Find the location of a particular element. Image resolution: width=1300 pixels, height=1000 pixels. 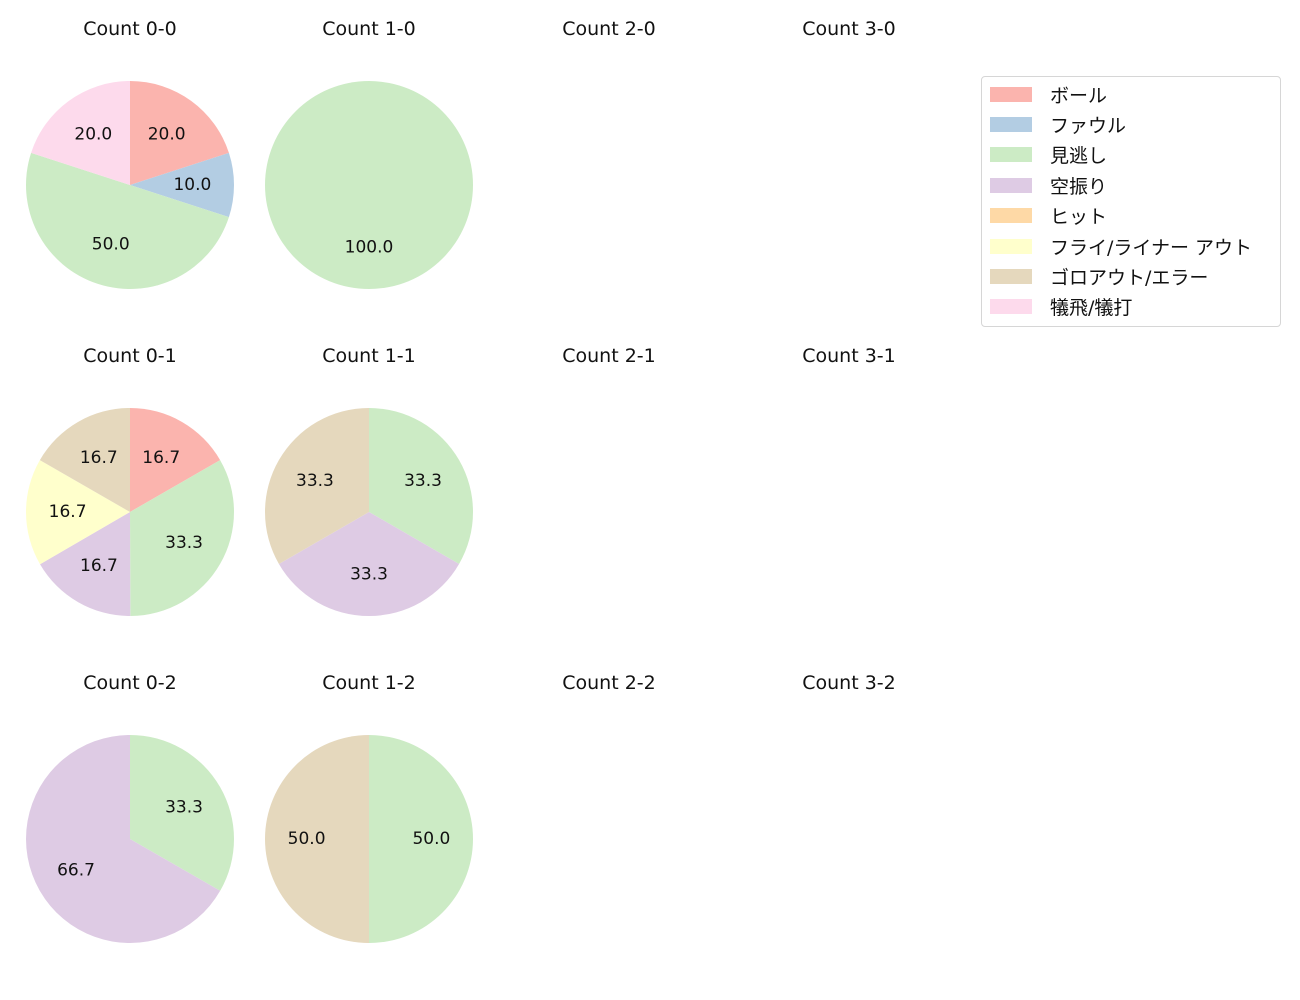

subplot-count-3-2: Count 3-2 is located at coordinates (849, 683).